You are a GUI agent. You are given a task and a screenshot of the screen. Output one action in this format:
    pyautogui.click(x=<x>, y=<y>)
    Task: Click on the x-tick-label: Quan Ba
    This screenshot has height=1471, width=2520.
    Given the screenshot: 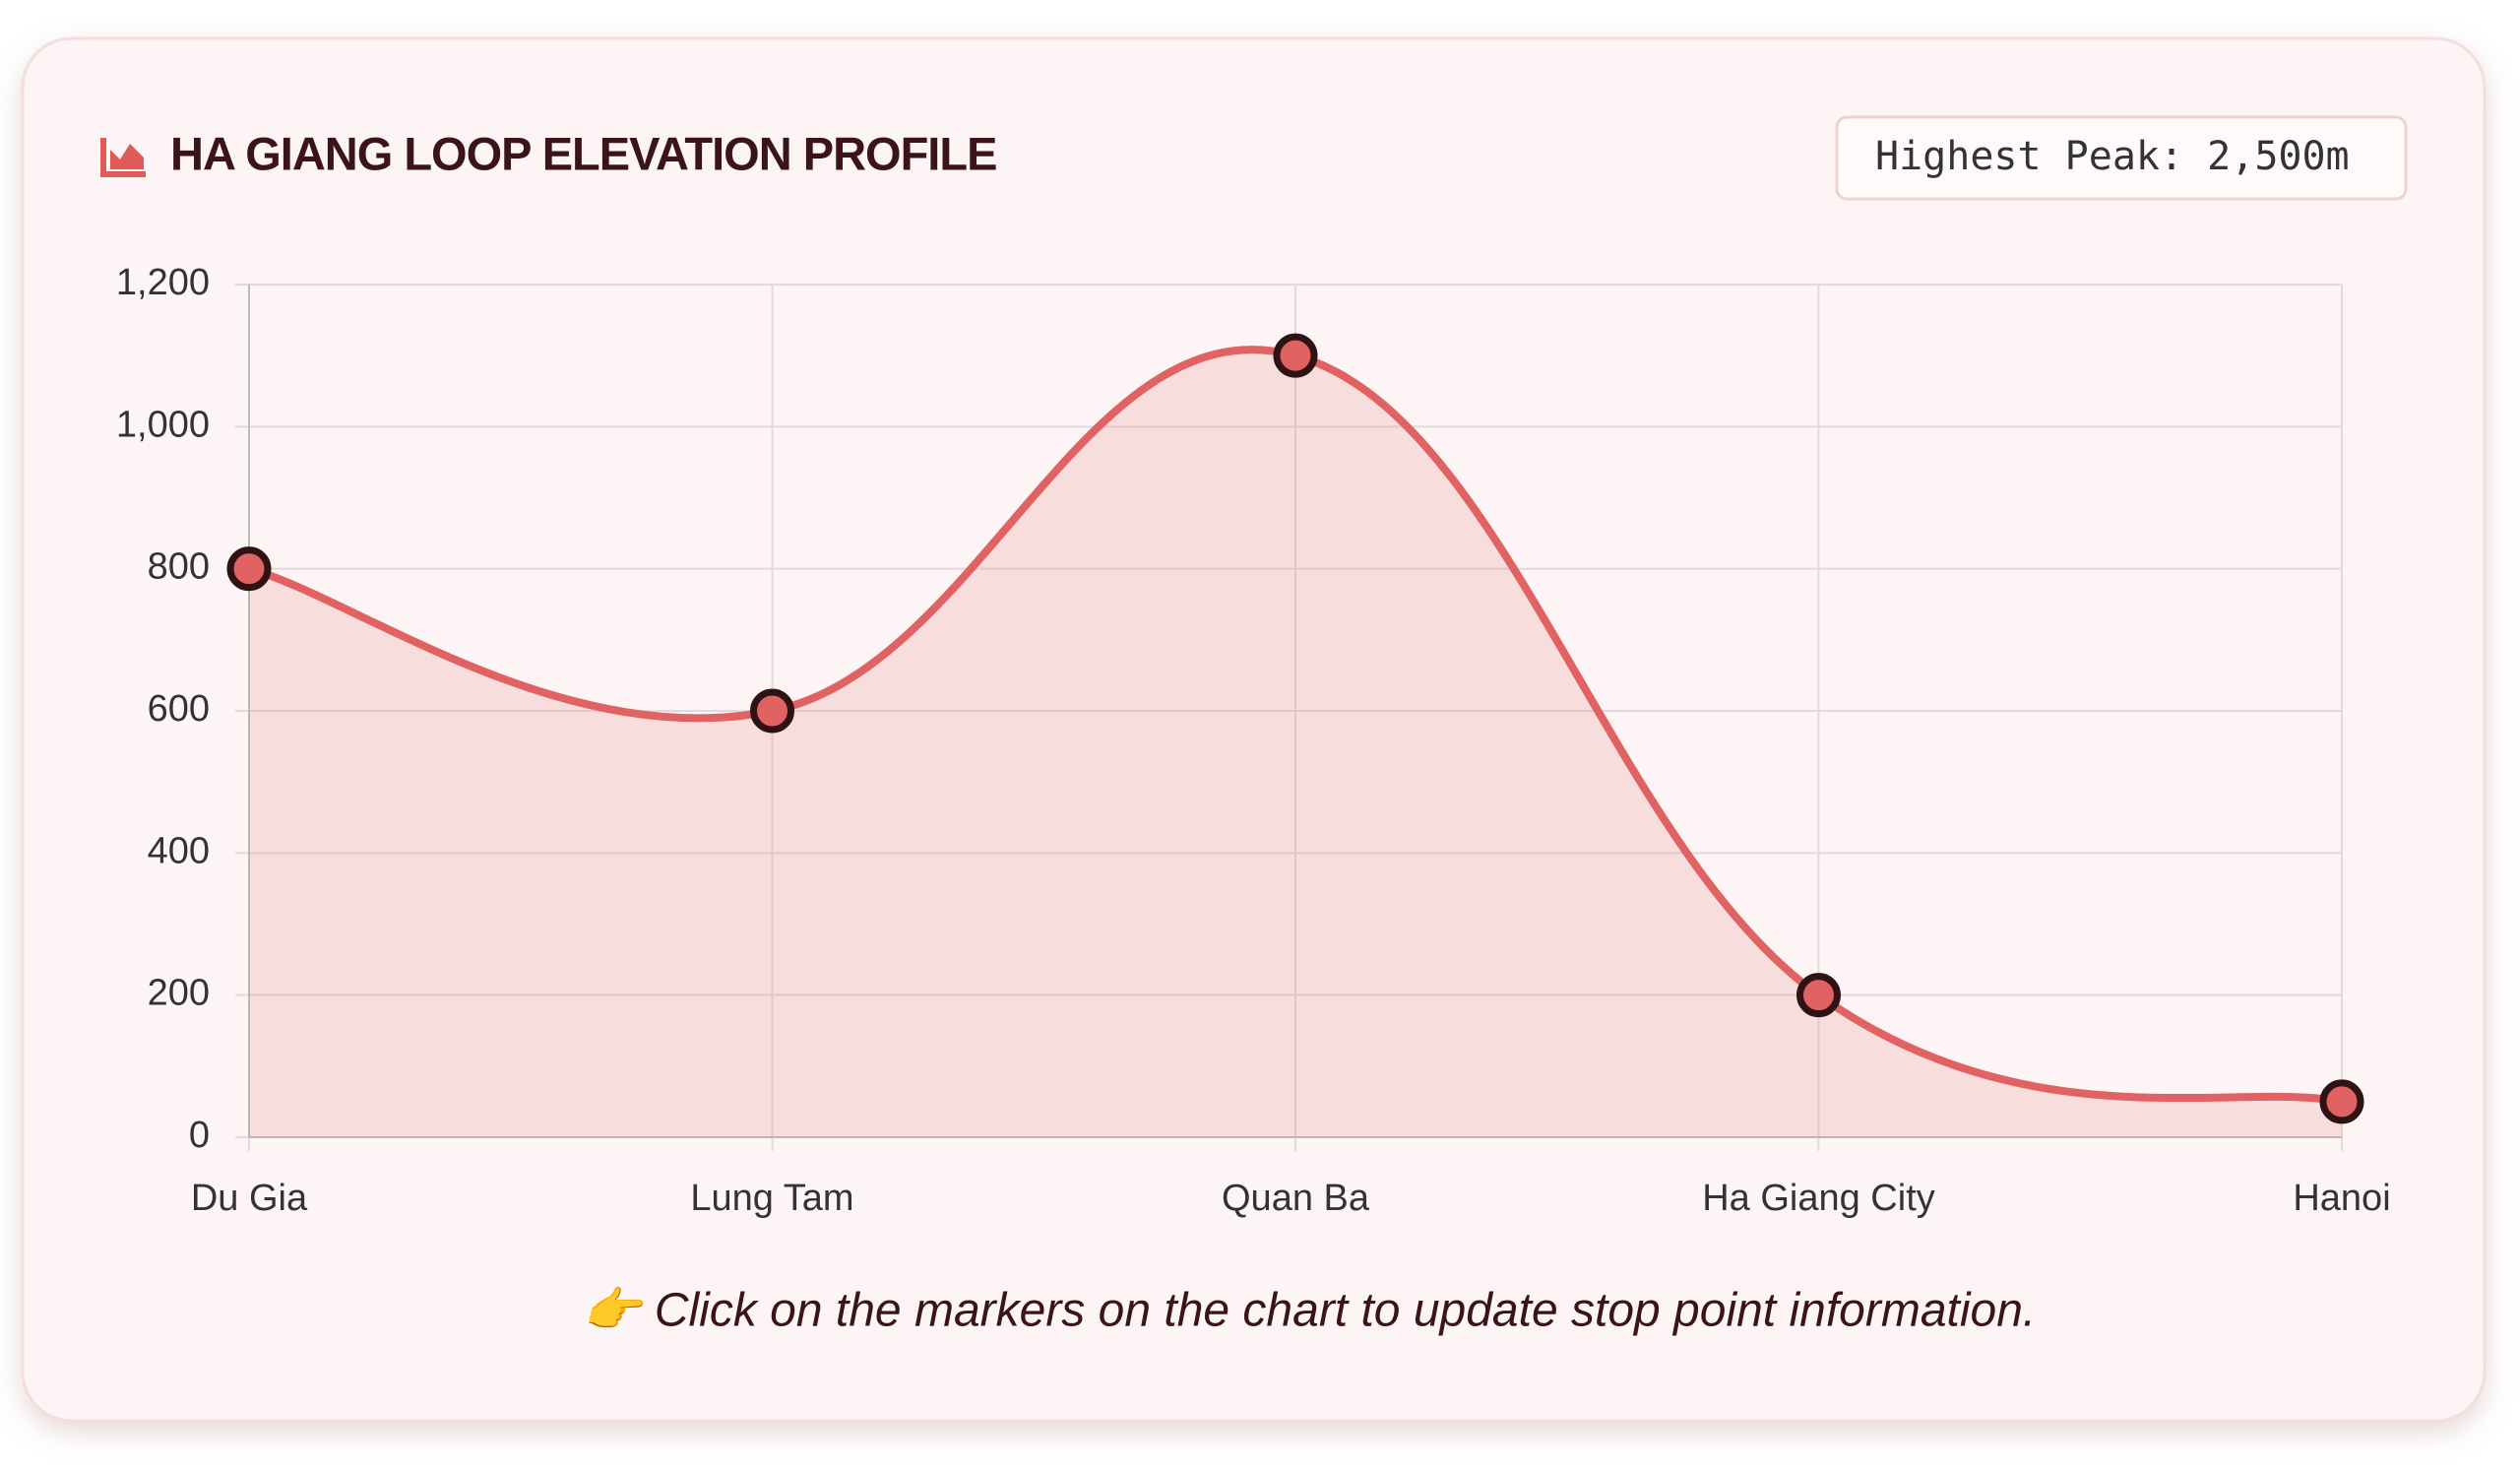 What is the action you would take?
    pyautogui.click(x=1296, y=1198)
    